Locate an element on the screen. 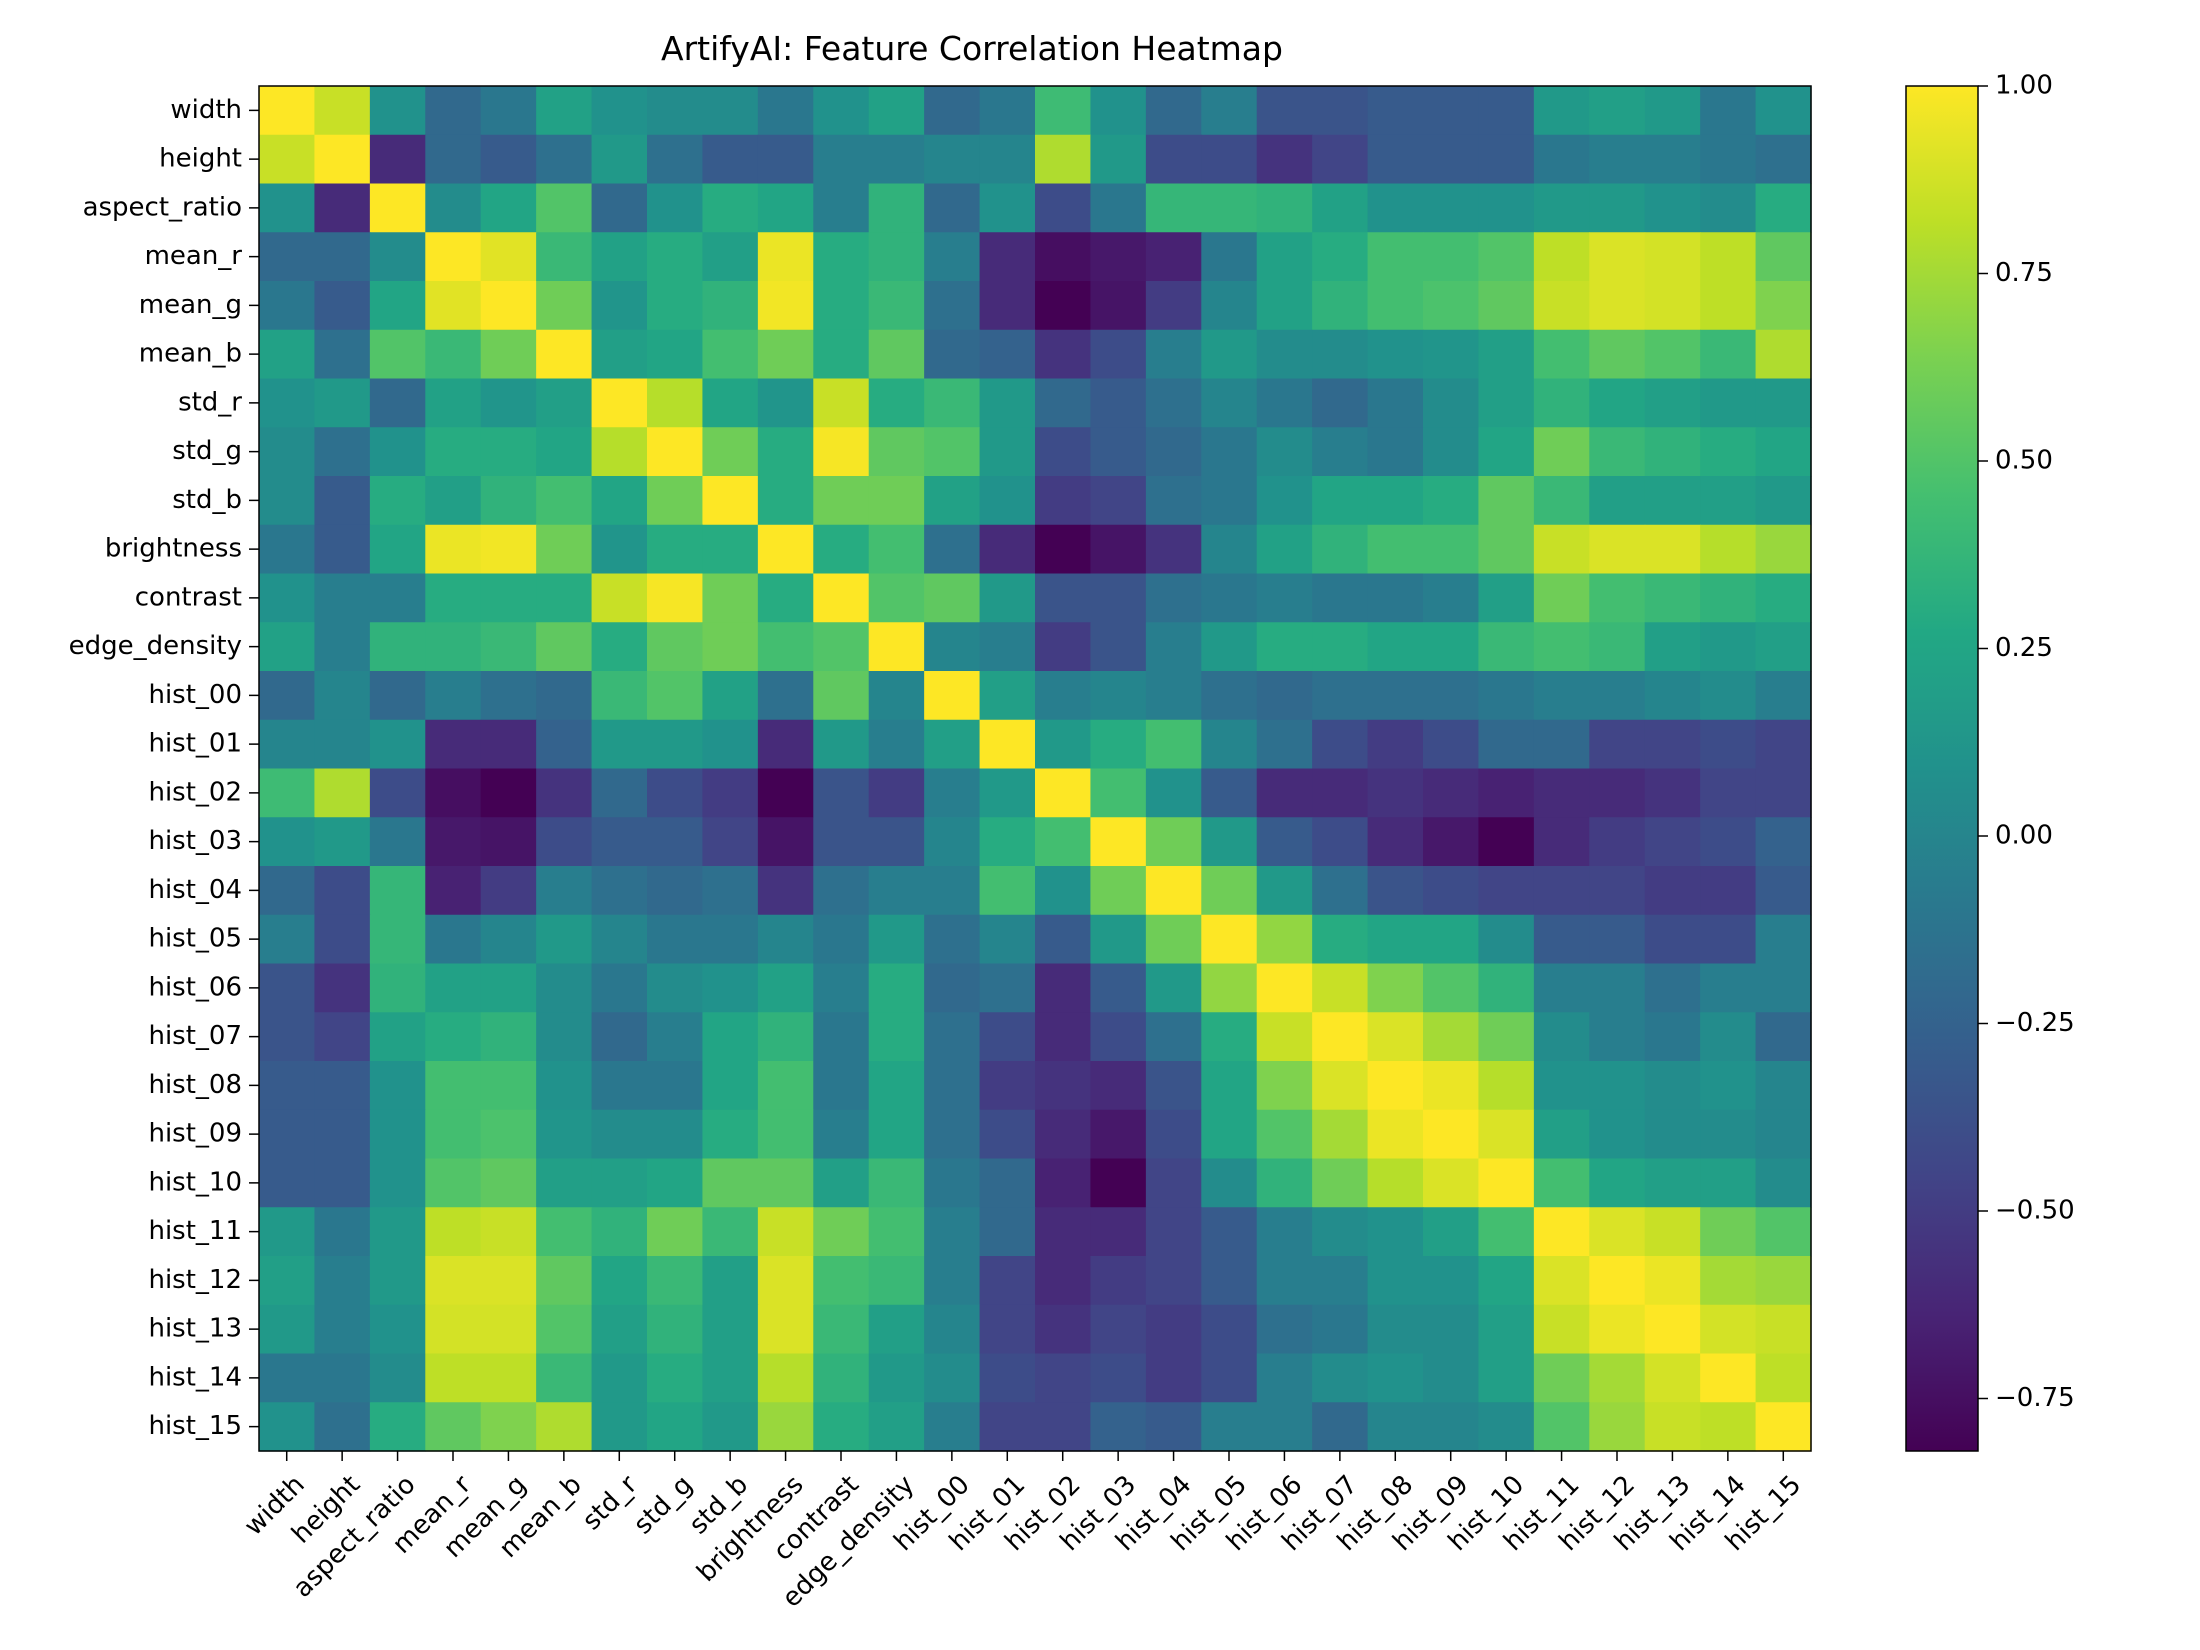  x-tick-label: std_g is located at coordinates (663, 1505).